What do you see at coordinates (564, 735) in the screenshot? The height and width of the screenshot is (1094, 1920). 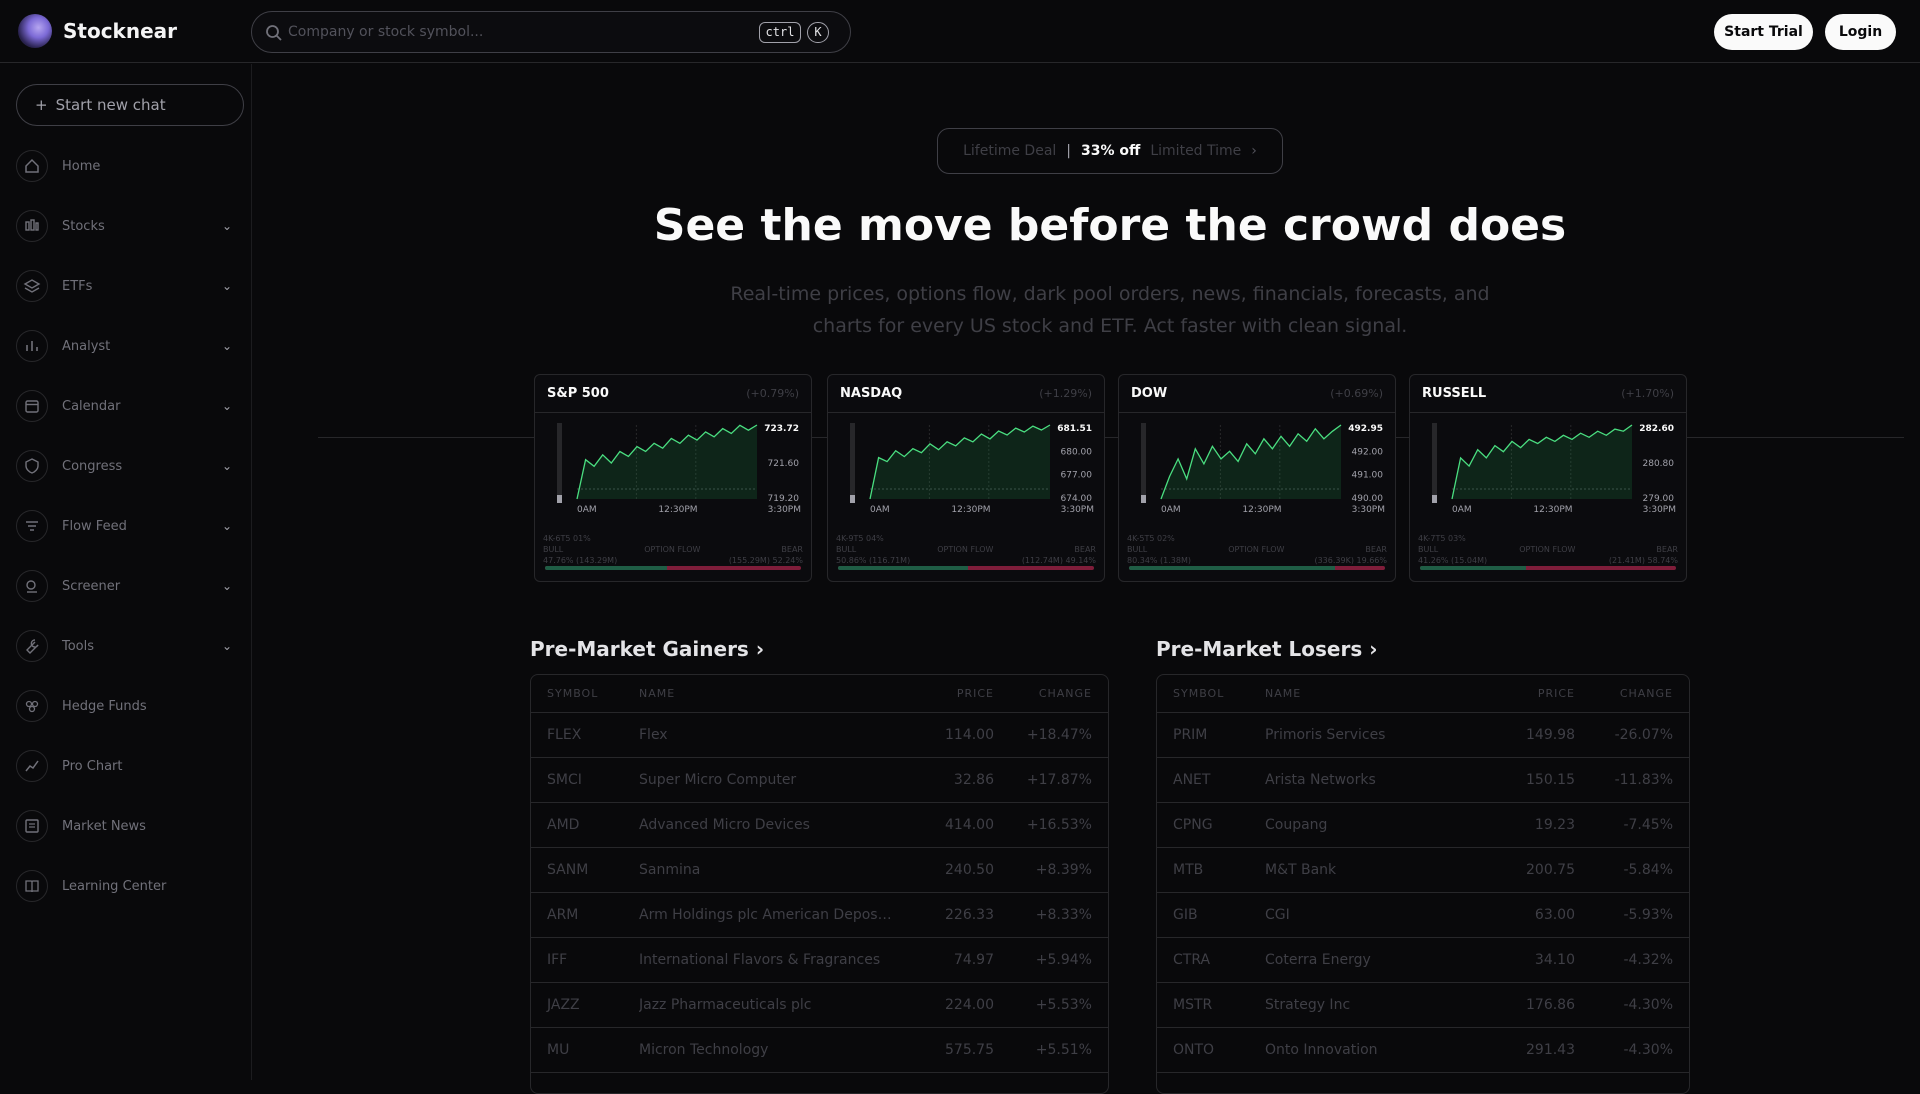 I see `symbol-cell: FLEX` at bounding box center [564, 735].